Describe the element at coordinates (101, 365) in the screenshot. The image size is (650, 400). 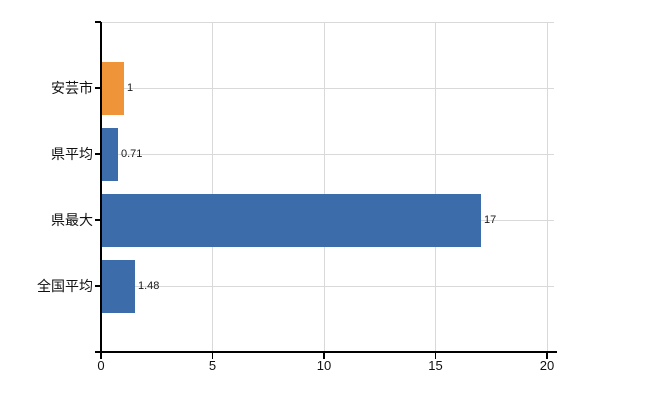
I see `x-tick-label: 0` at that location.